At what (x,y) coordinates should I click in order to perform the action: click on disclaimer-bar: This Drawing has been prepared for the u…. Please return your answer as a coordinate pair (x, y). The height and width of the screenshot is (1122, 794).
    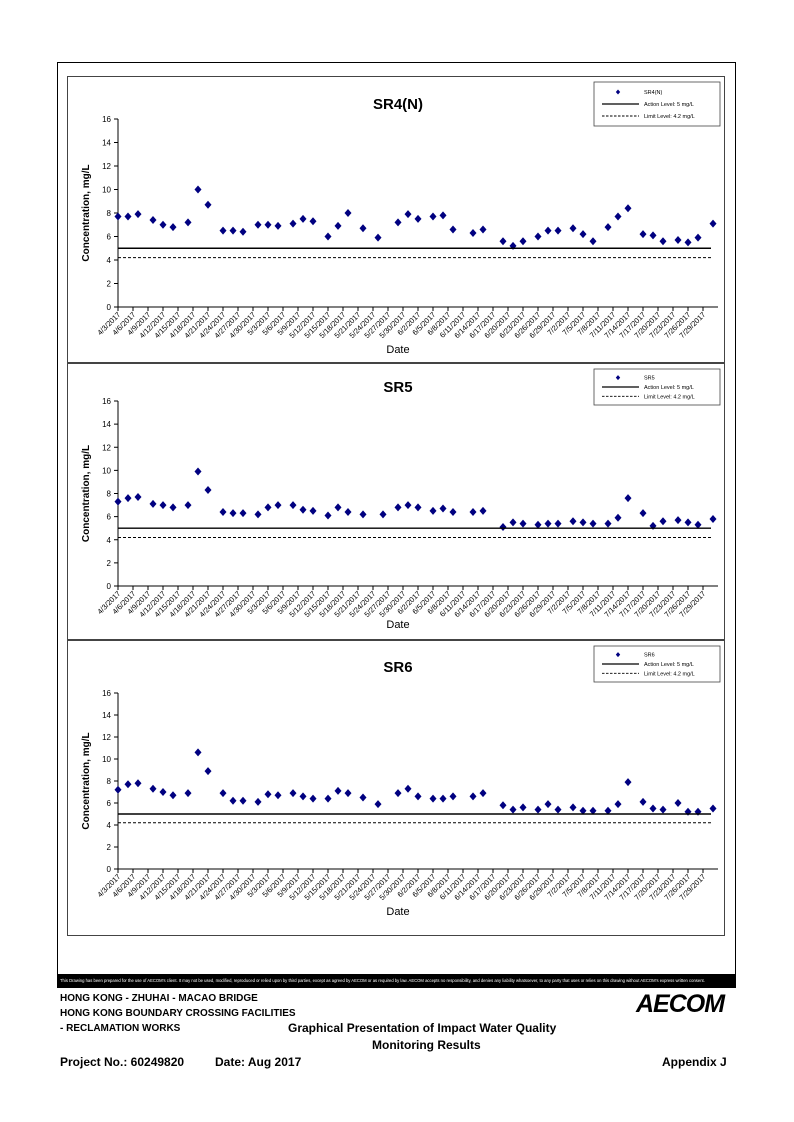
    Looking at the image, I should click on (396, 981).